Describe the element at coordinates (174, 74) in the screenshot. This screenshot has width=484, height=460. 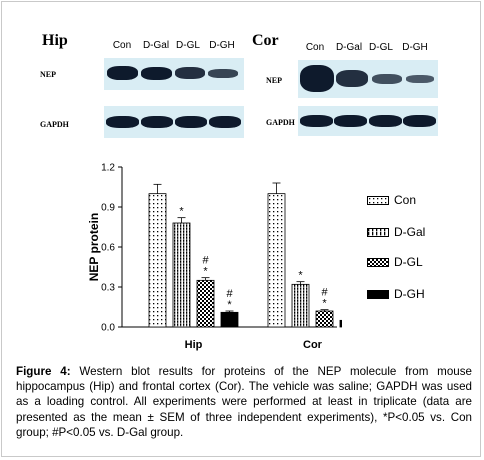
I see `blot-hip-nep` at that location.